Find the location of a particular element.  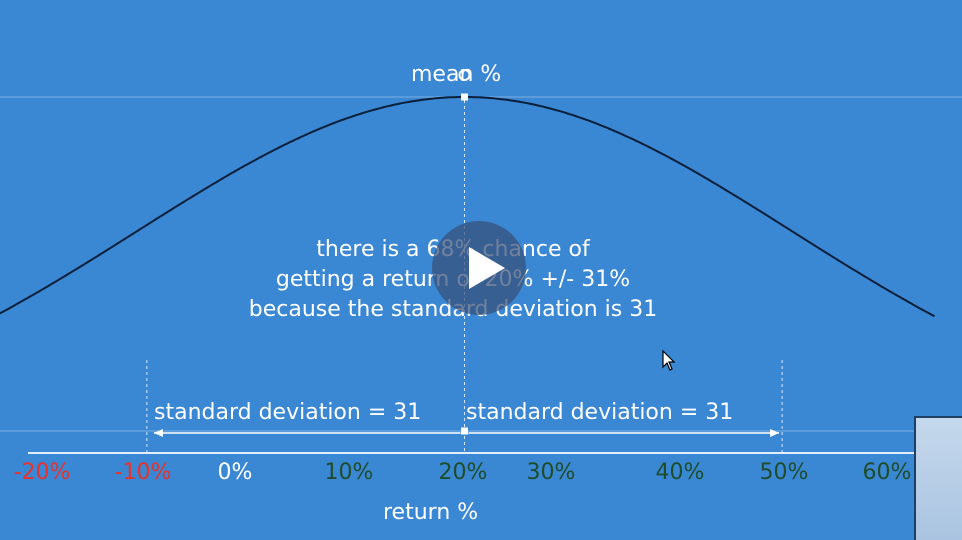

x-tick-label: -10% is located at coordinates (143, 472).